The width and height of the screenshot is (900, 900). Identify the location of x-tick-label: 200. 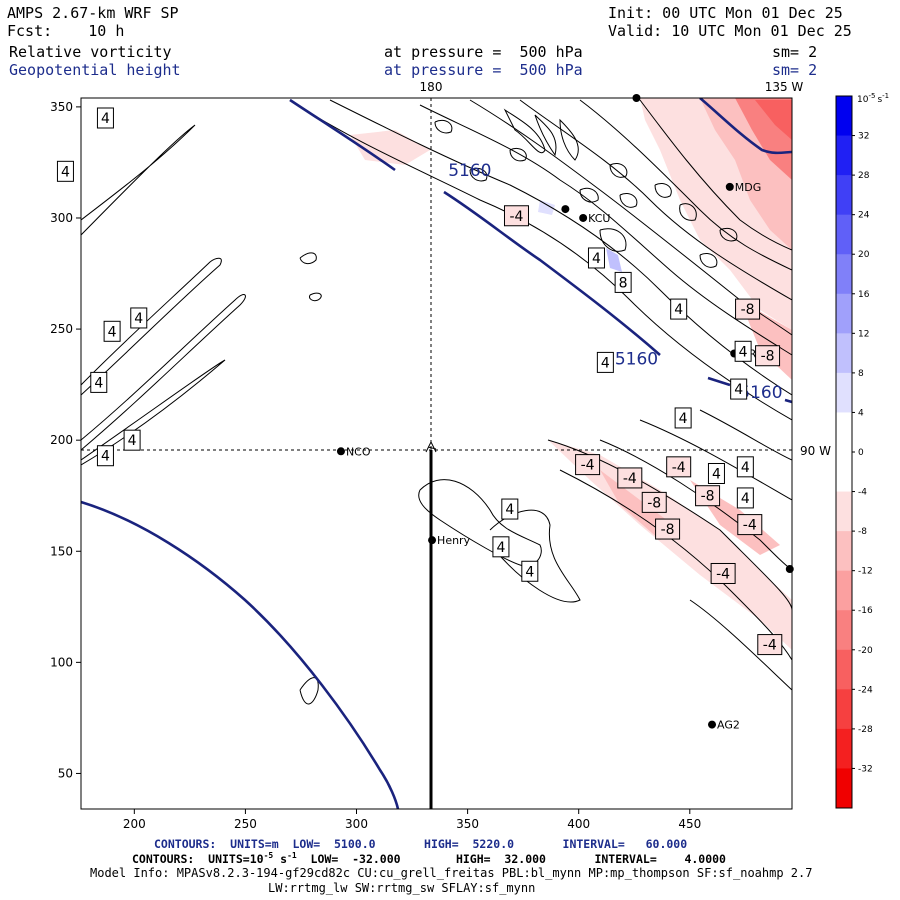
(134, 824).